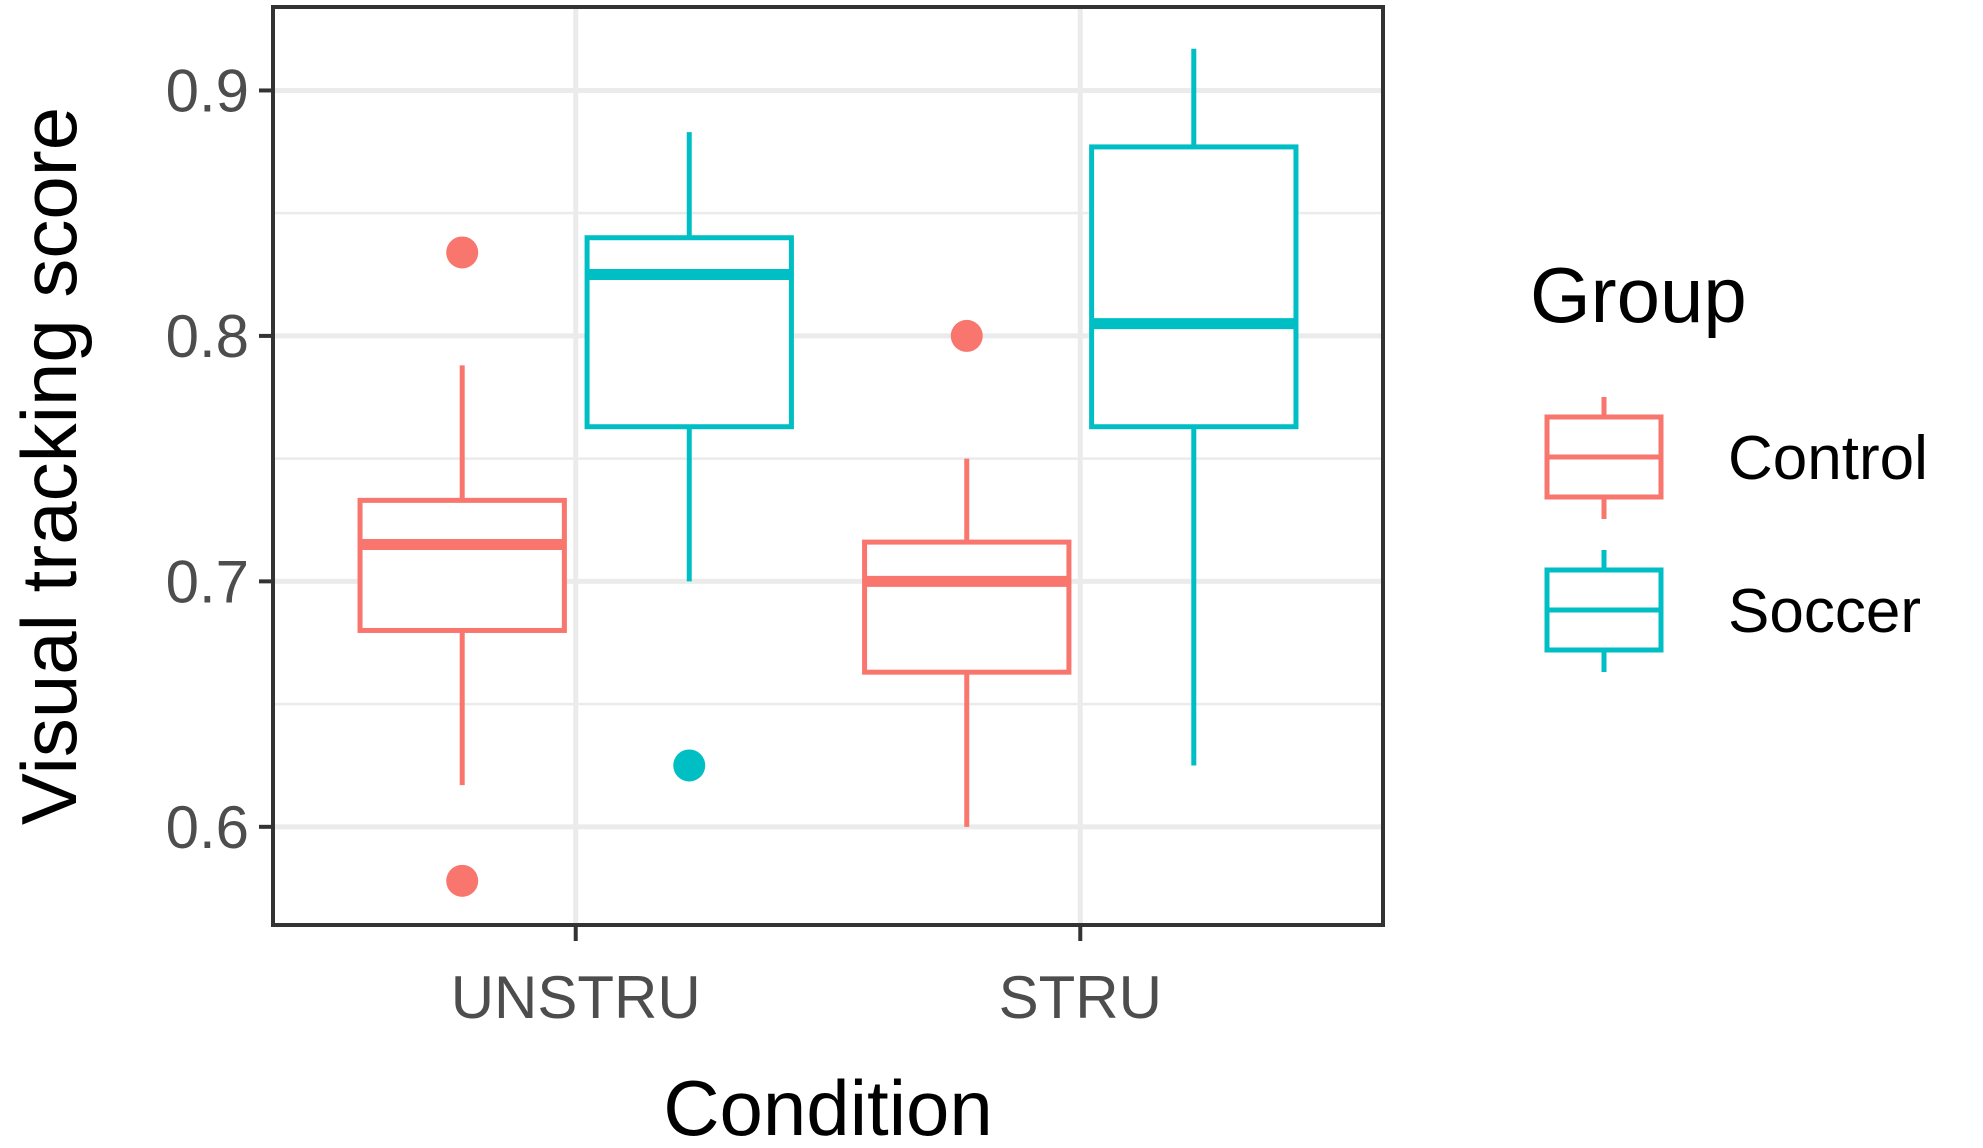 The image size is (1983, 1148). Describe the element at coordinates (49, 466) in the screenshot. I see `y-axis-title: Visual tracking score` at that location.